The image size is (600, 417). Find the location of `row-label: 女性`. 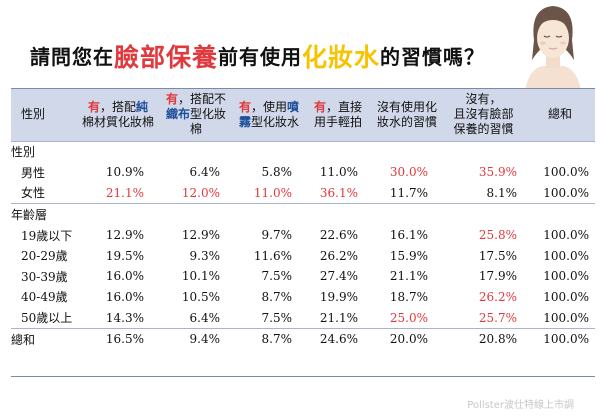

row-label: 女性 is located at coordinates (33, 193).